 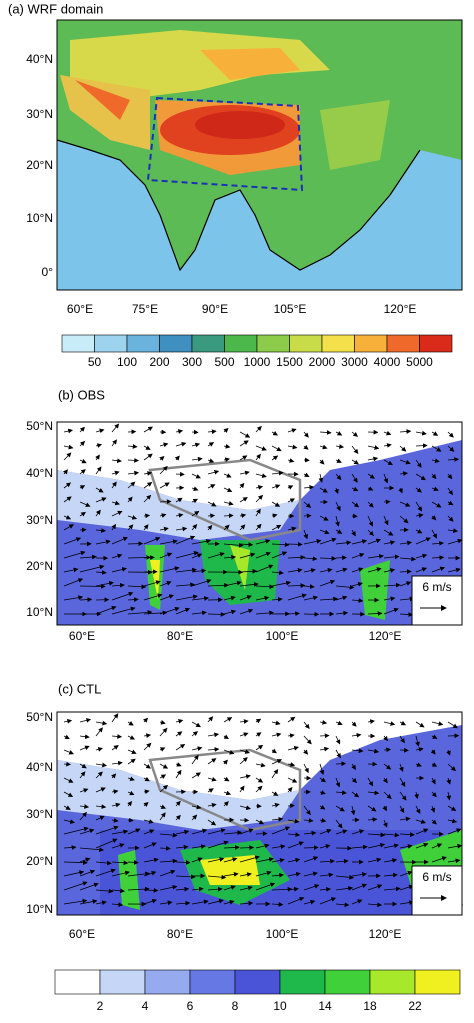 I want to click on colorbar-label: 100, so click(x=127, y=362).